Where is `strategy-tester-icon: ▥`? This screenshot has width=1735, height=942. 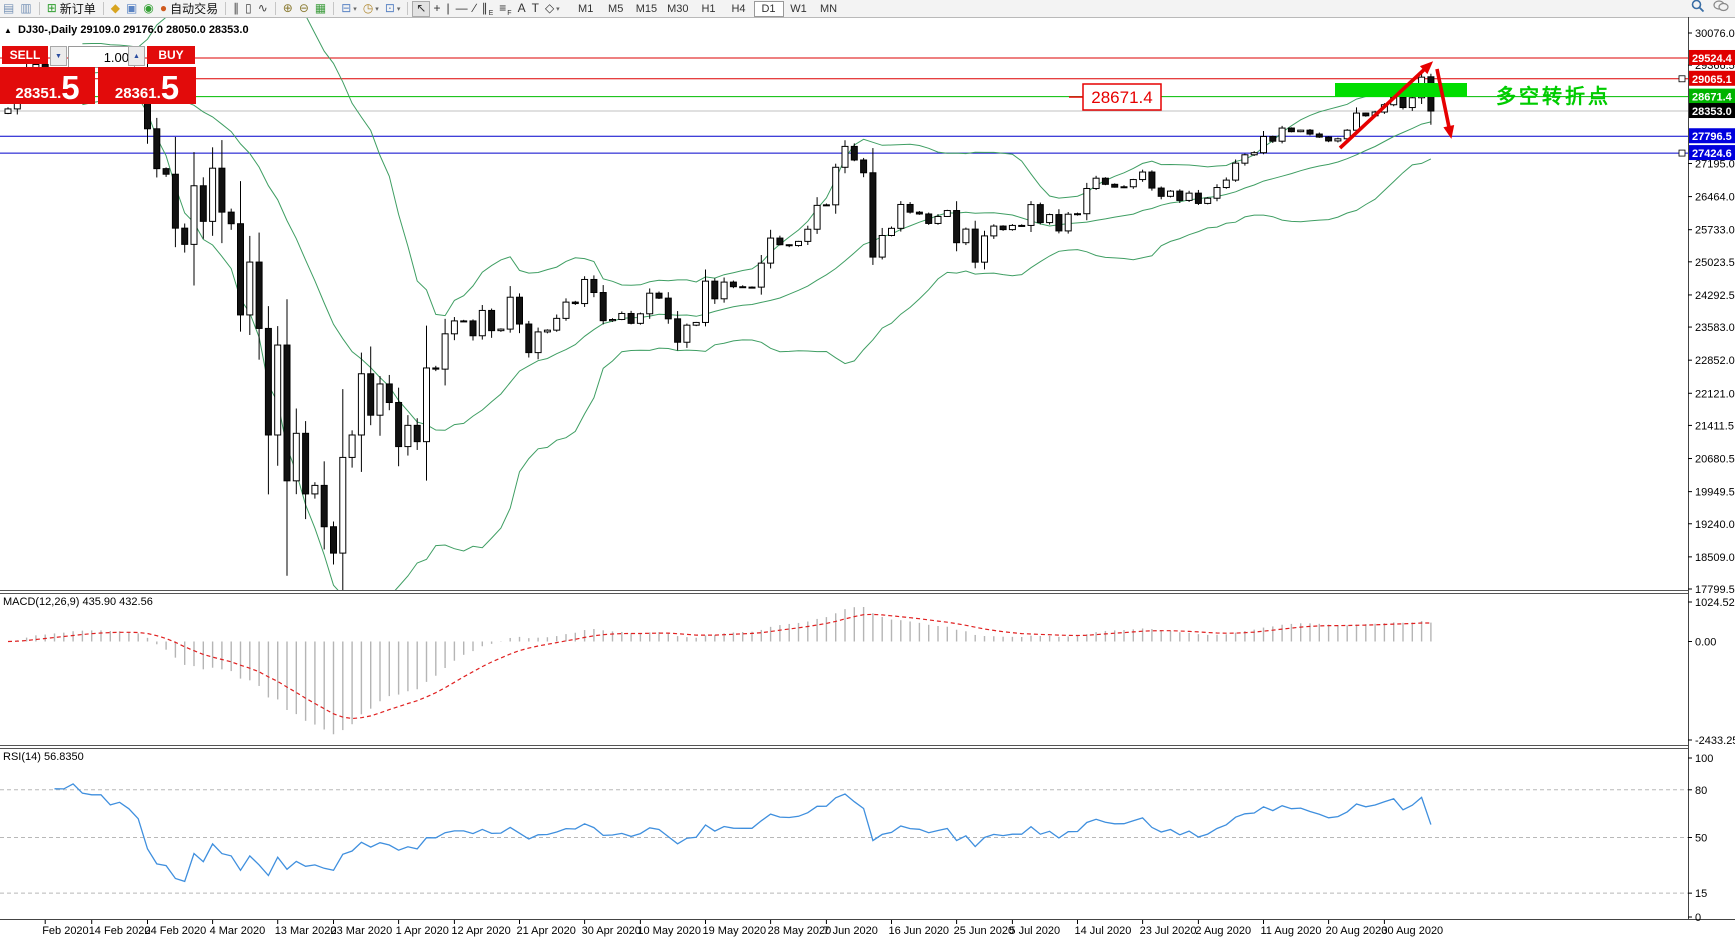 strategy-tester-icon: ▥ is located at coordinates (26, 8).